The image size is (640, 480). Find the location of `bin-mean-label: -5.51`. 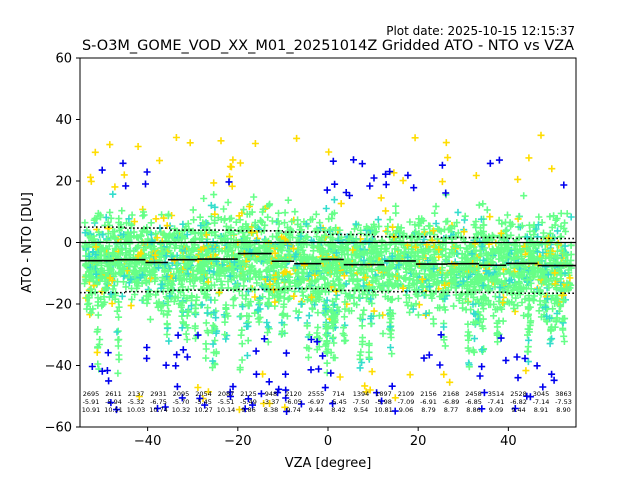

bin-mean-label: -5.51 is located at coordinates (226, 402).